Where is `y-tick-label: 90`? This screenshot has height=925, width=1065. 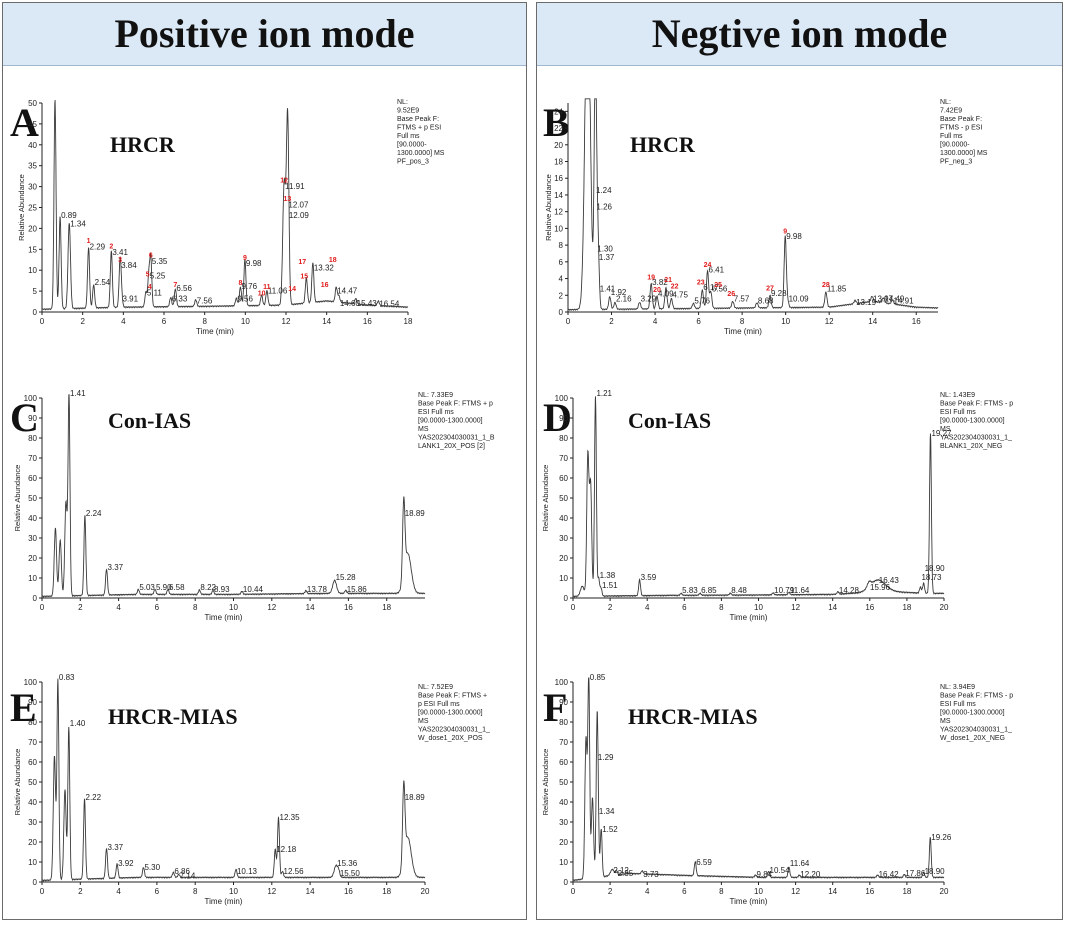 y-tick-label: 90 is located at coordinates (563, 418).